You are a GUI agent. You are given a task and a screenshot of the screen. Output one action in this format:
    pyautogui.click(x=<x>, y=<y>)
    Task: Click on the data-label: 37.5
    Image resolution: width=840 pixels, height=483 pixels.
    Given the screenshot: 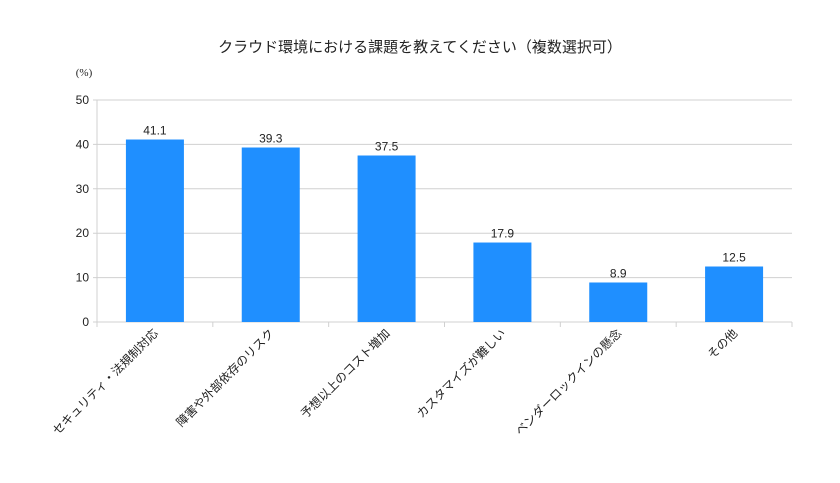 What is the action you would take?
    pyautogui.click(x=387, y=147)
    